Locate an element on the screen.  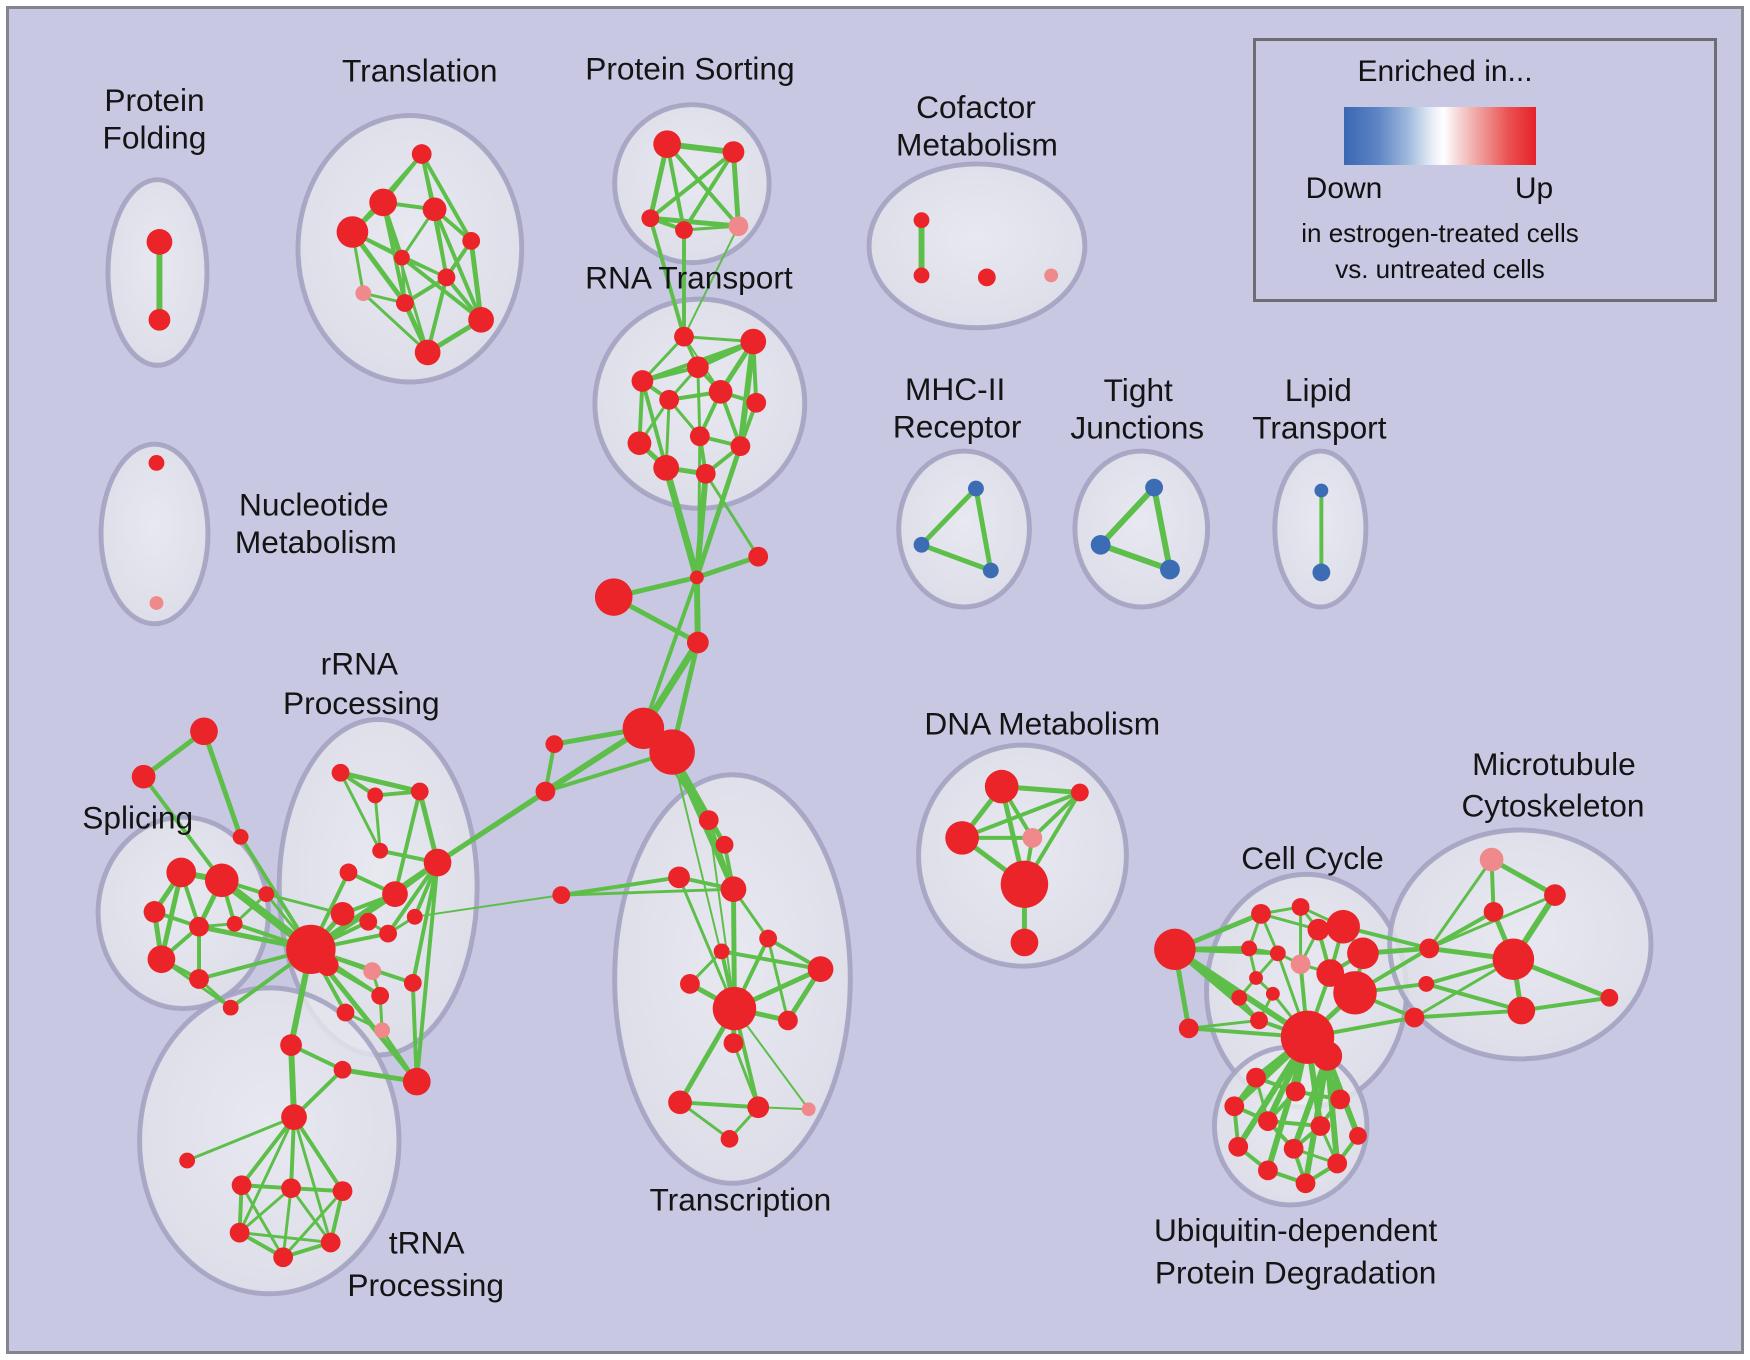
cluster-label-mhc-ii-receptor: Receptor is located at coordinates (957, 427).